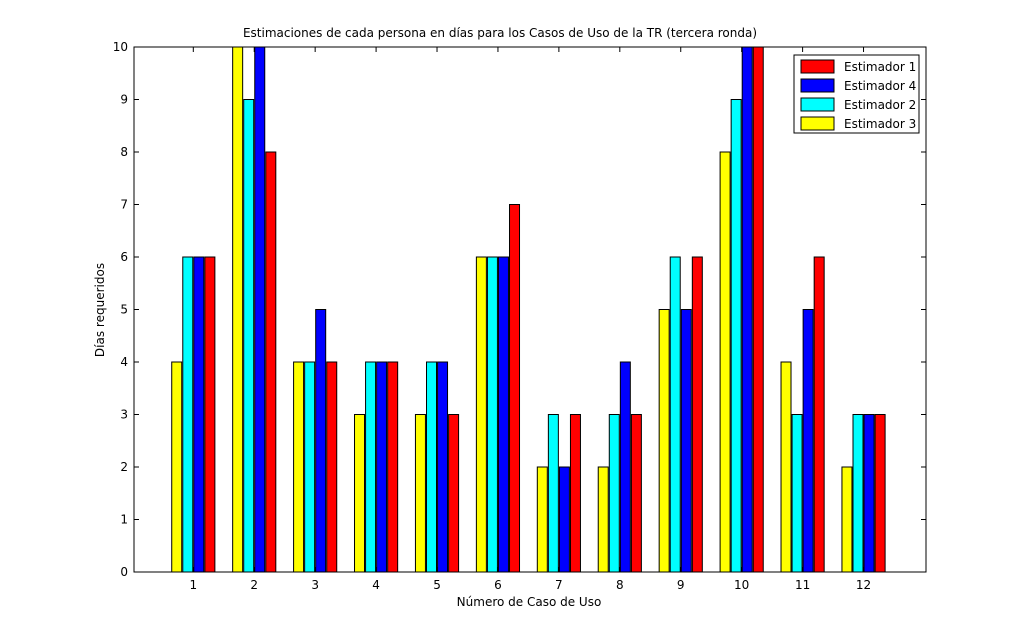 Image resolution: width=1024 pixels, height=643 pixels. I want to click on x-tick-label: 7, so click(559, 585).